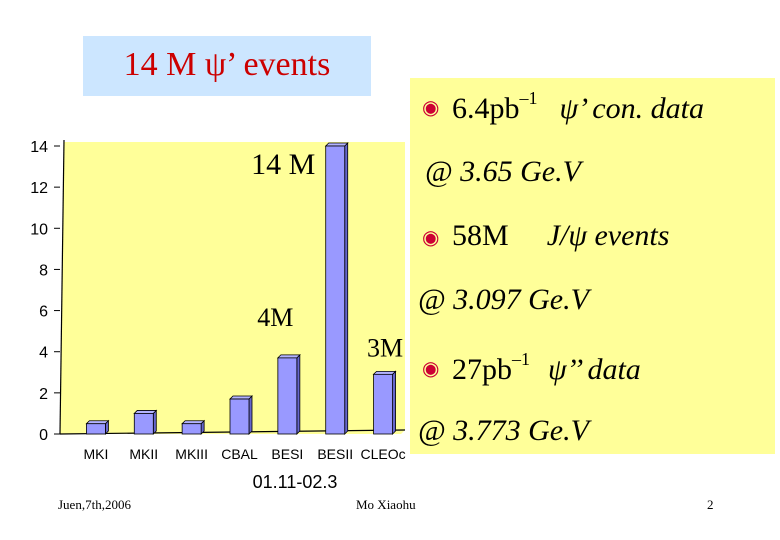  I want to click on info-line-1-psi: ψ, so click(569, 108).